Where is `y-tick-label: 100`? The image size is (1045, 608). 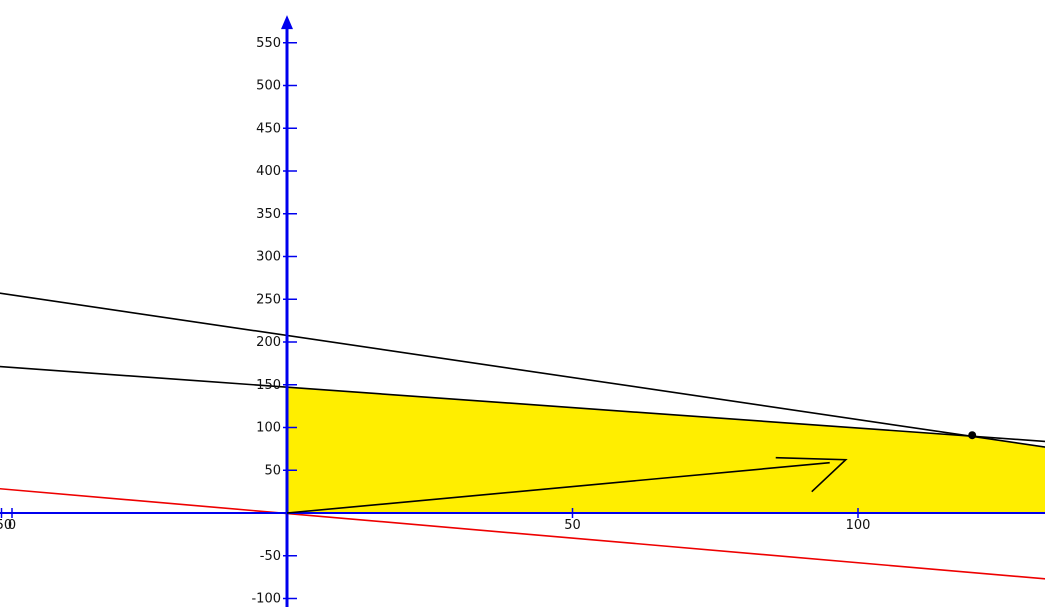 y-tick-label: 100 is located at coordinates (268, 428).